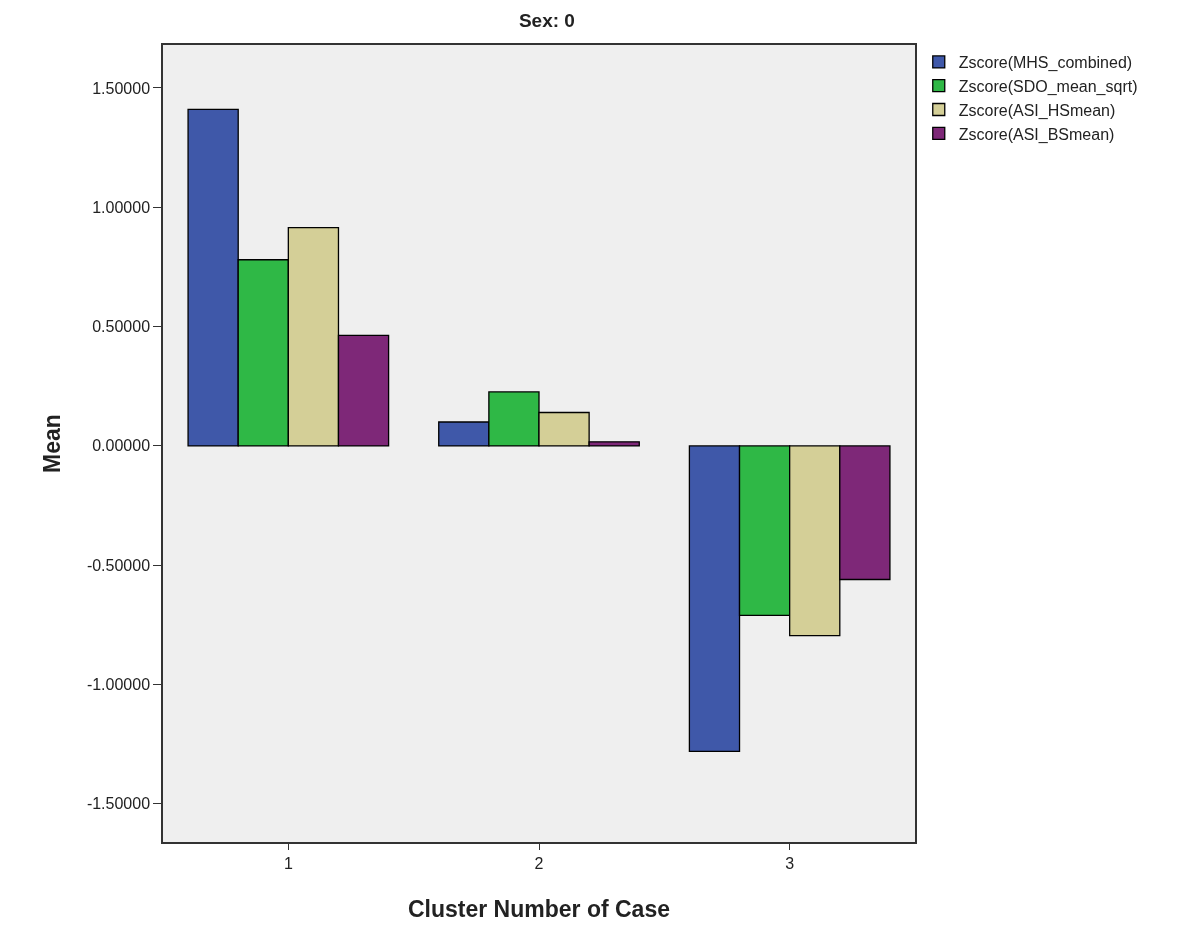  I want to click on x-tick-label: 3, so click(790, 863).